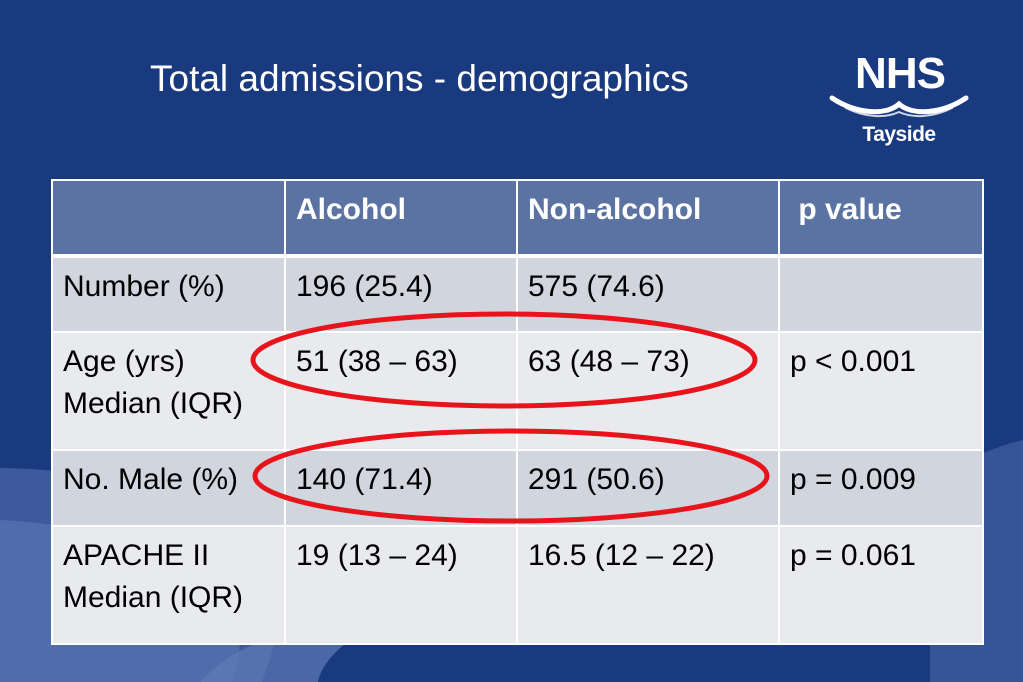  Describe the element at coordinates (648, 218) in the screenshot. I see `header-cell-non-alcohol: Non-alcohol` at that location.